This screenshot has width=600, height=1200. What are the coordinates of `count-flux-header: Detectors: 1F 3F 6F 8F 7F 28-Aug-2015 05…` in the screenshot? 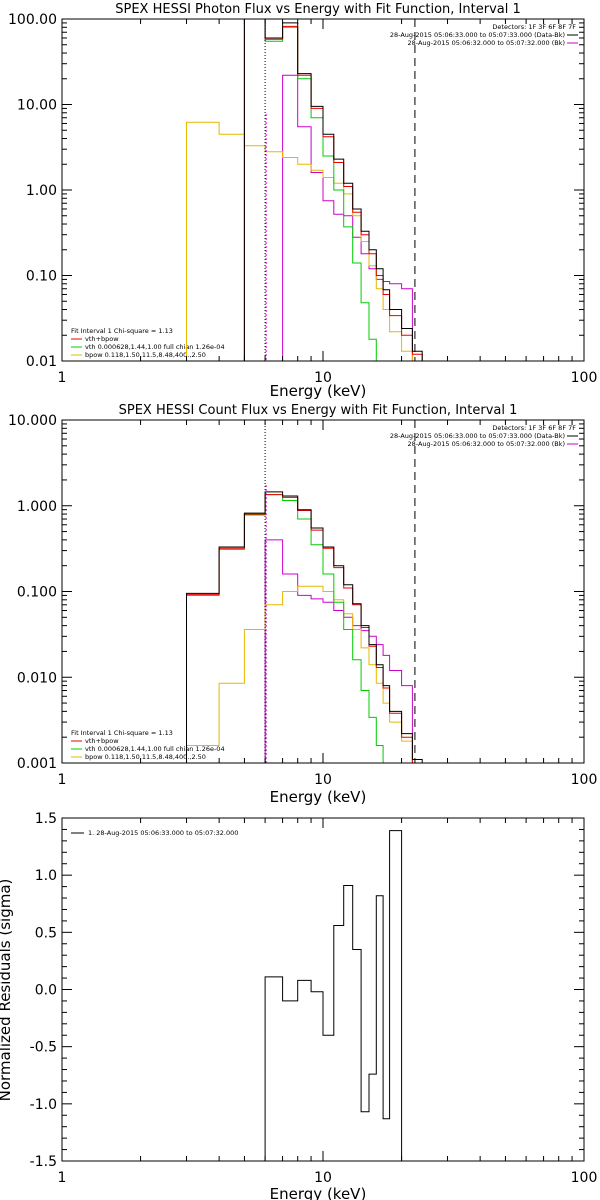 It's located at (483, 436).